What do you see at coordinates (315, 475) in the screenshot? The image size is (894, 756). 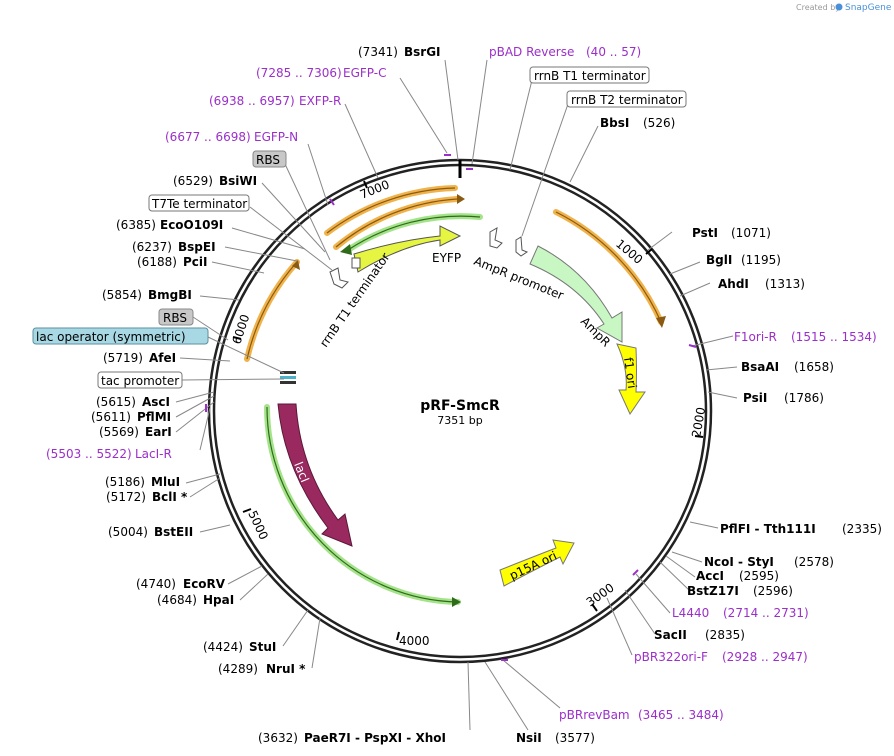 I see `feature-laci` at bounding box center [315, 475].